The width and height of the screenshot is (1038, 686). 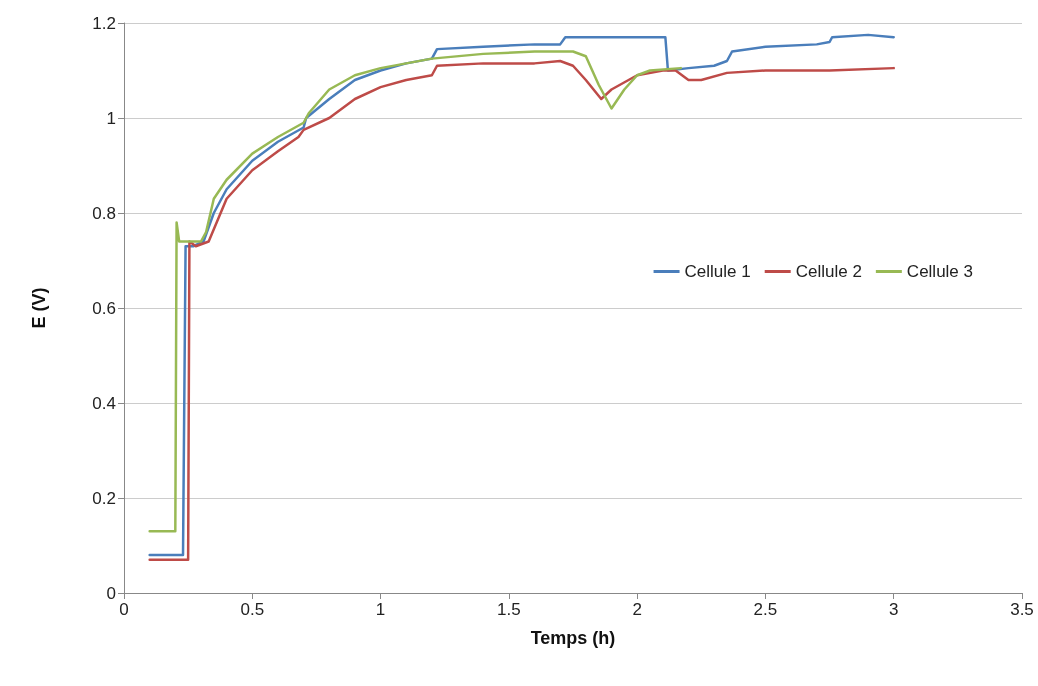 What do you see at coordinates (111, 118) in the screenshot?
I see `y-tick-label: 1` at bounding box center [111, 118].